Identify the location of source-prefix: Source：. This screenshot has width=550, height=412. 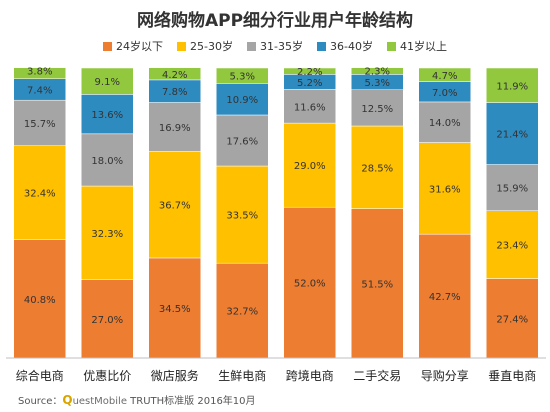
(40, 401).